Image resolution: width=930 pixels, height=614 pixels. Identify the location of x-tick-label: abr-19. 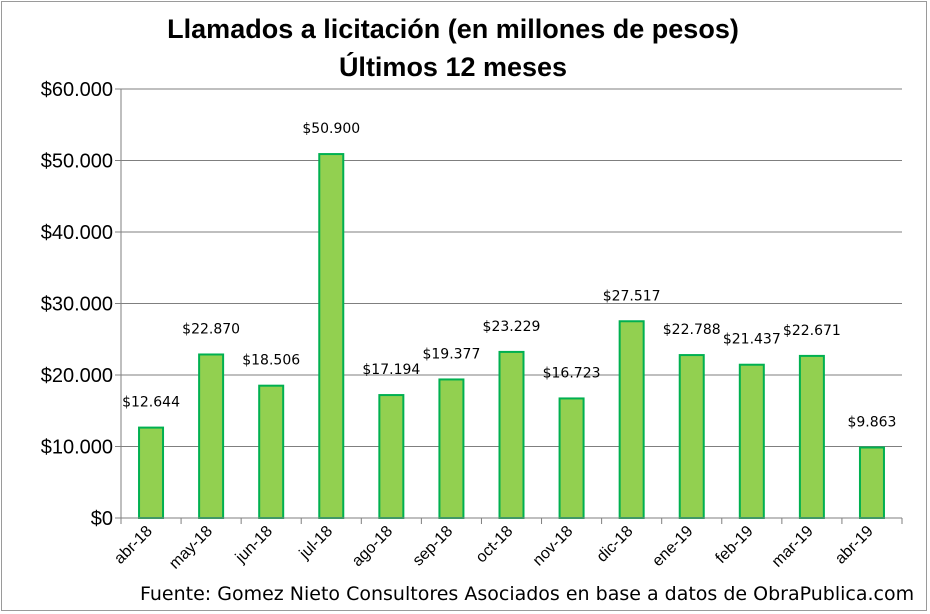
(854, 545).